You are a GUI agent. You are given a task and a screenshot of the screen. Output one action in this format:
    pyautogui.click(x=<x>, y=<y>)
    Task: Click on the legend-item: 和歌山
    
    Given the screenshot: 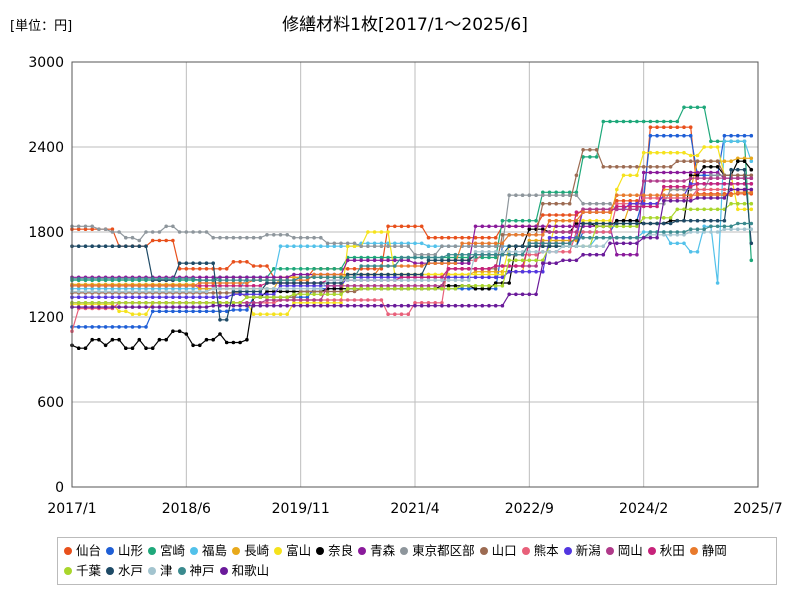 What is the action you would take?
    pyautogui.click(x=244, y=571)
    